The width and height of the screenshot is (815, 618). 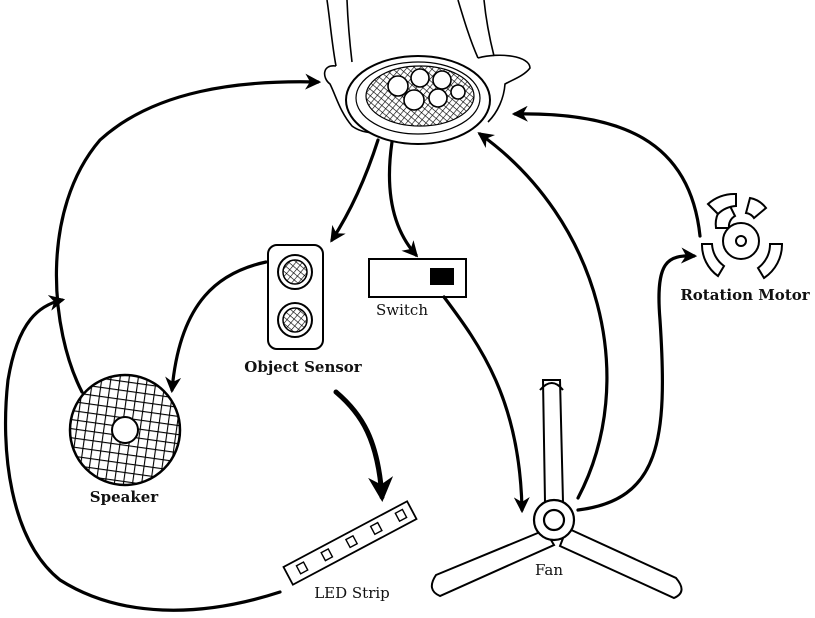 What do you see at coordinates (713, 260) in the screenshot?
I see `motor-blade-left` at bounding box center [713, 260].